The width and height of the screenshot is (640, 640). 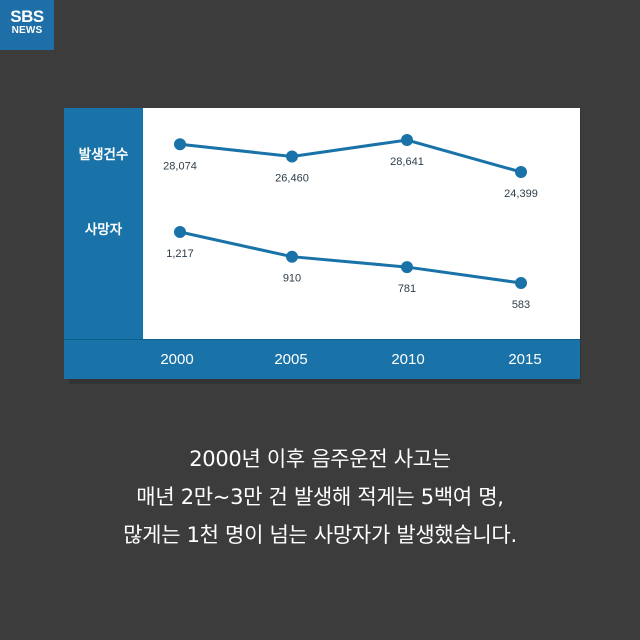 What do you see at coordinates (180, 166) in the screenshot?
I see `data-label: 28,074` at bounding box center [180, 166].